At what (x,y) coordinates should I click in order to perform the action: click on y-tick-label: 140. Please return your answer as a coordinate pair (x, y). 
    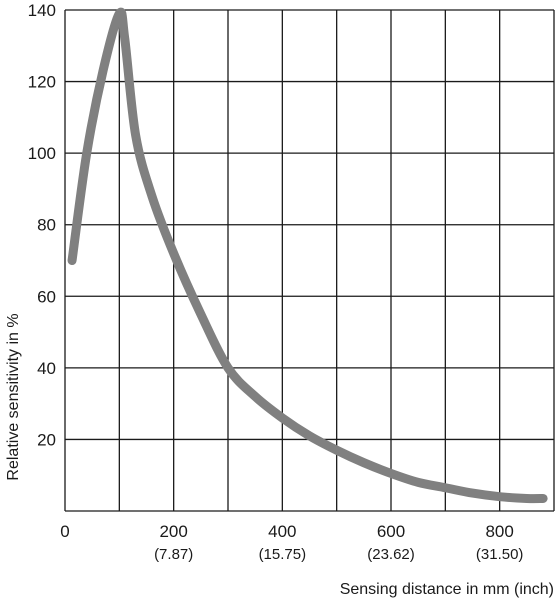
    Looking at the image, I should click on (42, 10).